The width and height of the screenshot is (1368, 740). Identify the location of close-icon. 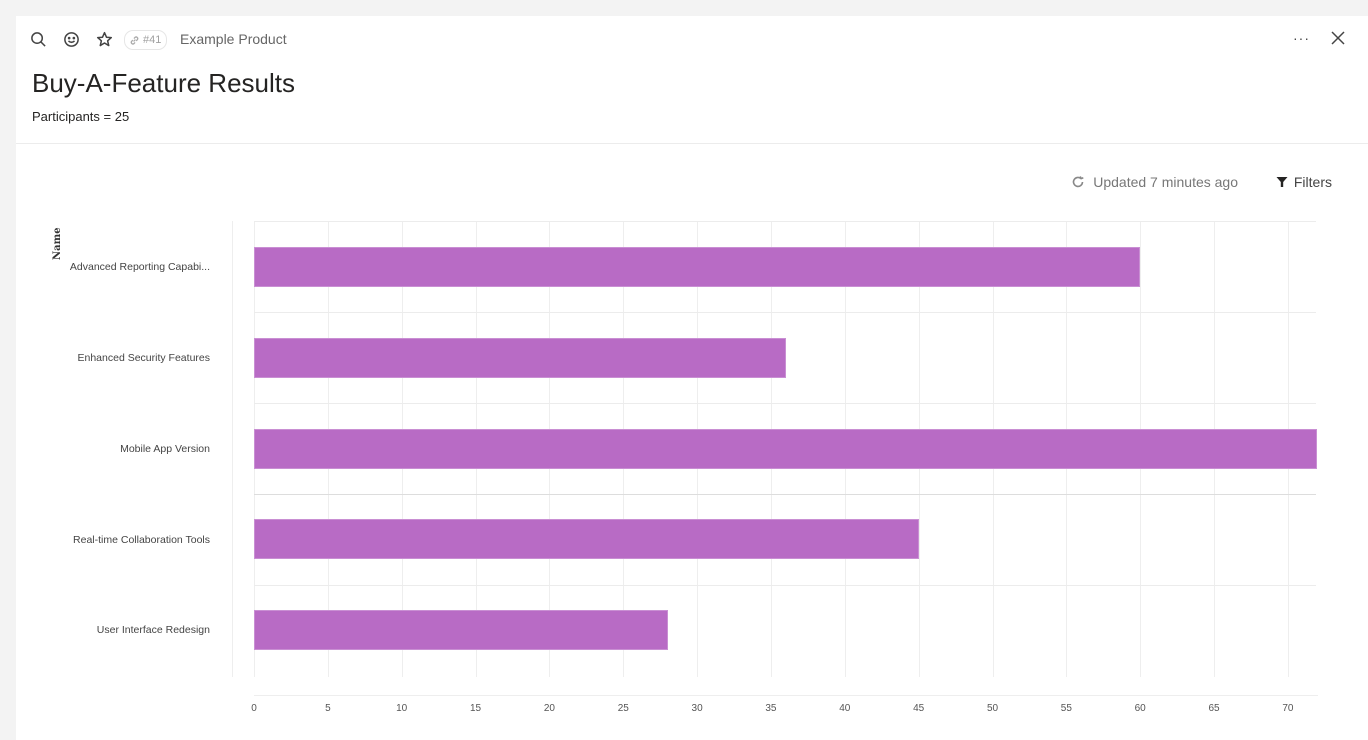
(1338, 38).